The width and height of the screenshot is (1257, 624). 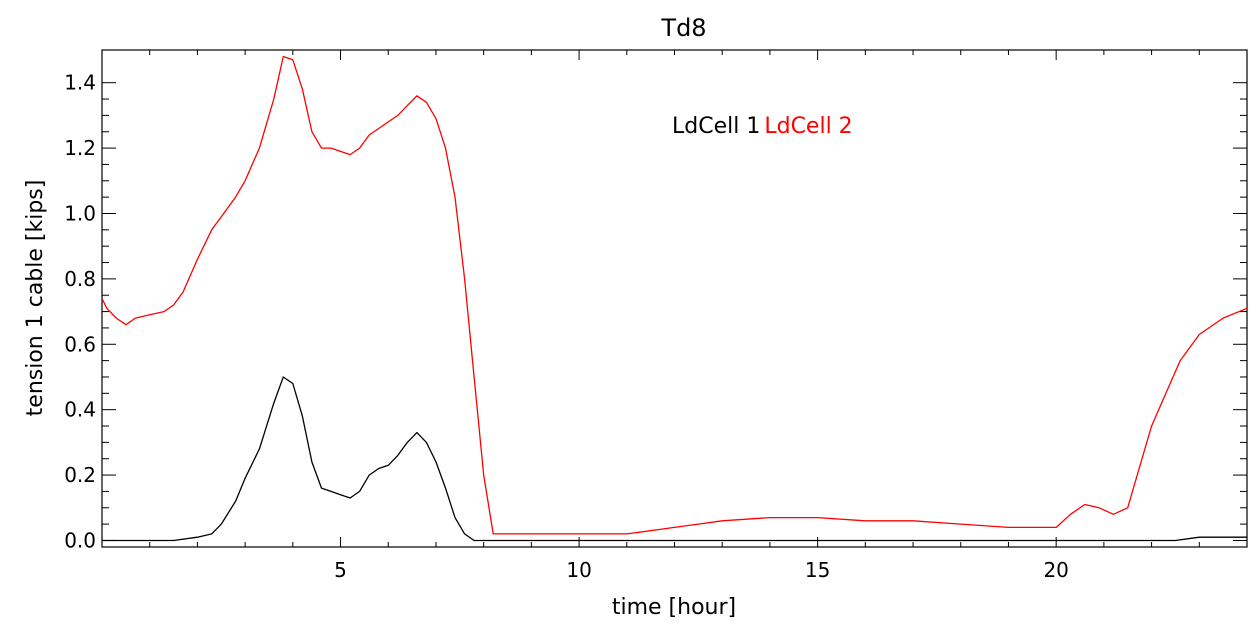 What do you see at coordinates (674, 607) in the screenshot?
I see `x-axis-label: time [hour]` at bounding box center [674, 607].